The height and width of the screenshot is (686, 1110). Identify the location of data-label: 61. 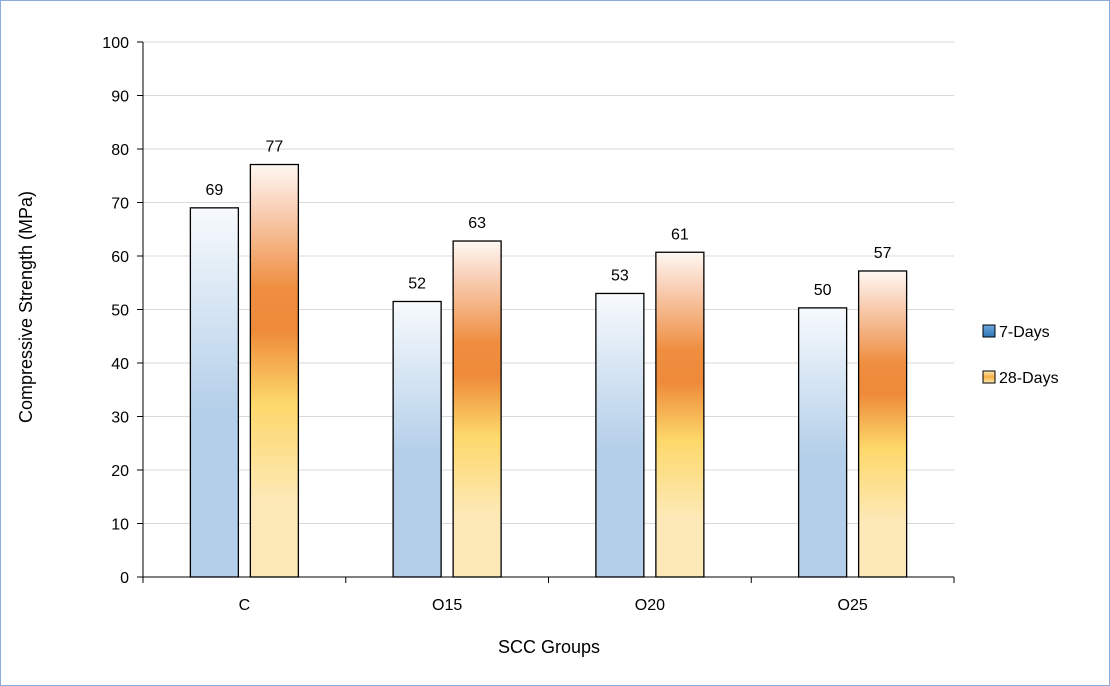
(680, 234).